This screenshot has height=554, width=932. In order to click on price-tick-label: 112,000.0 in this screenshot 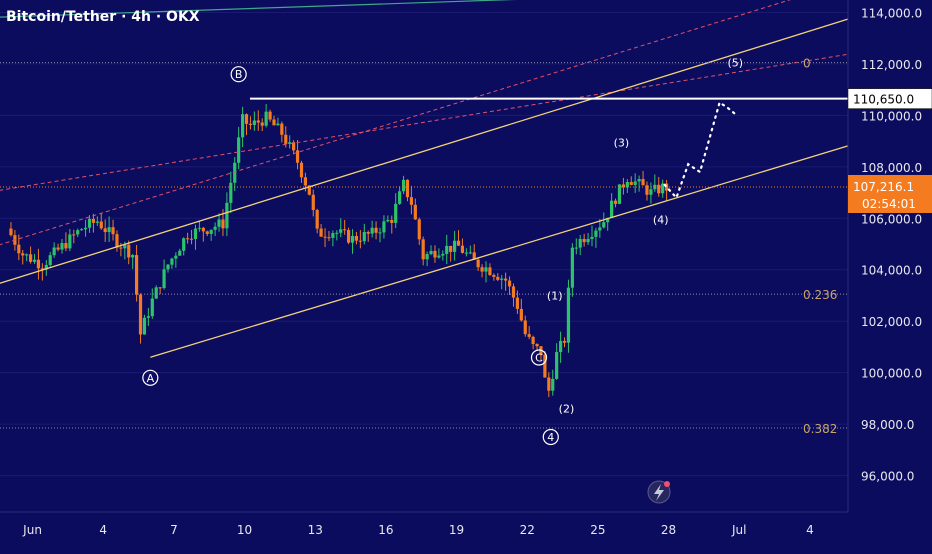, I will do `click(891, 65)`.